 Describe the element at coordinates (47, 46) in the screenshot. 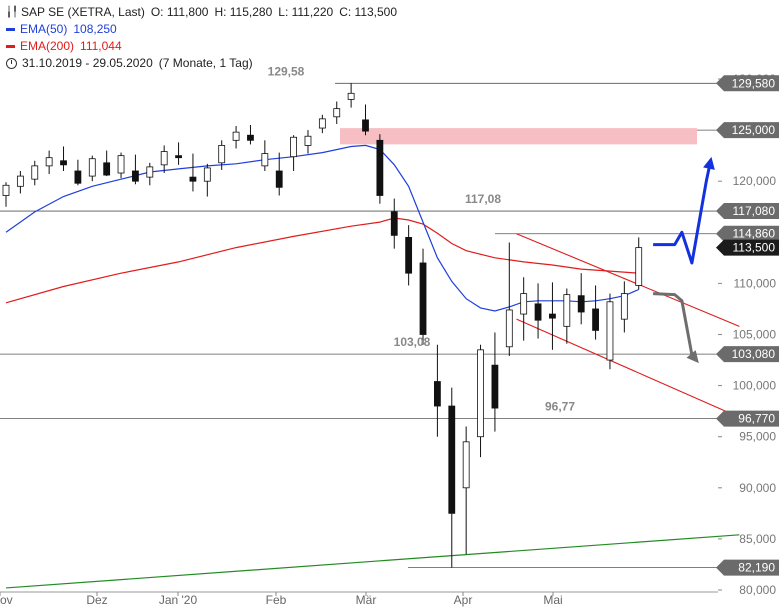

I see `ema200-label: EMA(200)` at that location.